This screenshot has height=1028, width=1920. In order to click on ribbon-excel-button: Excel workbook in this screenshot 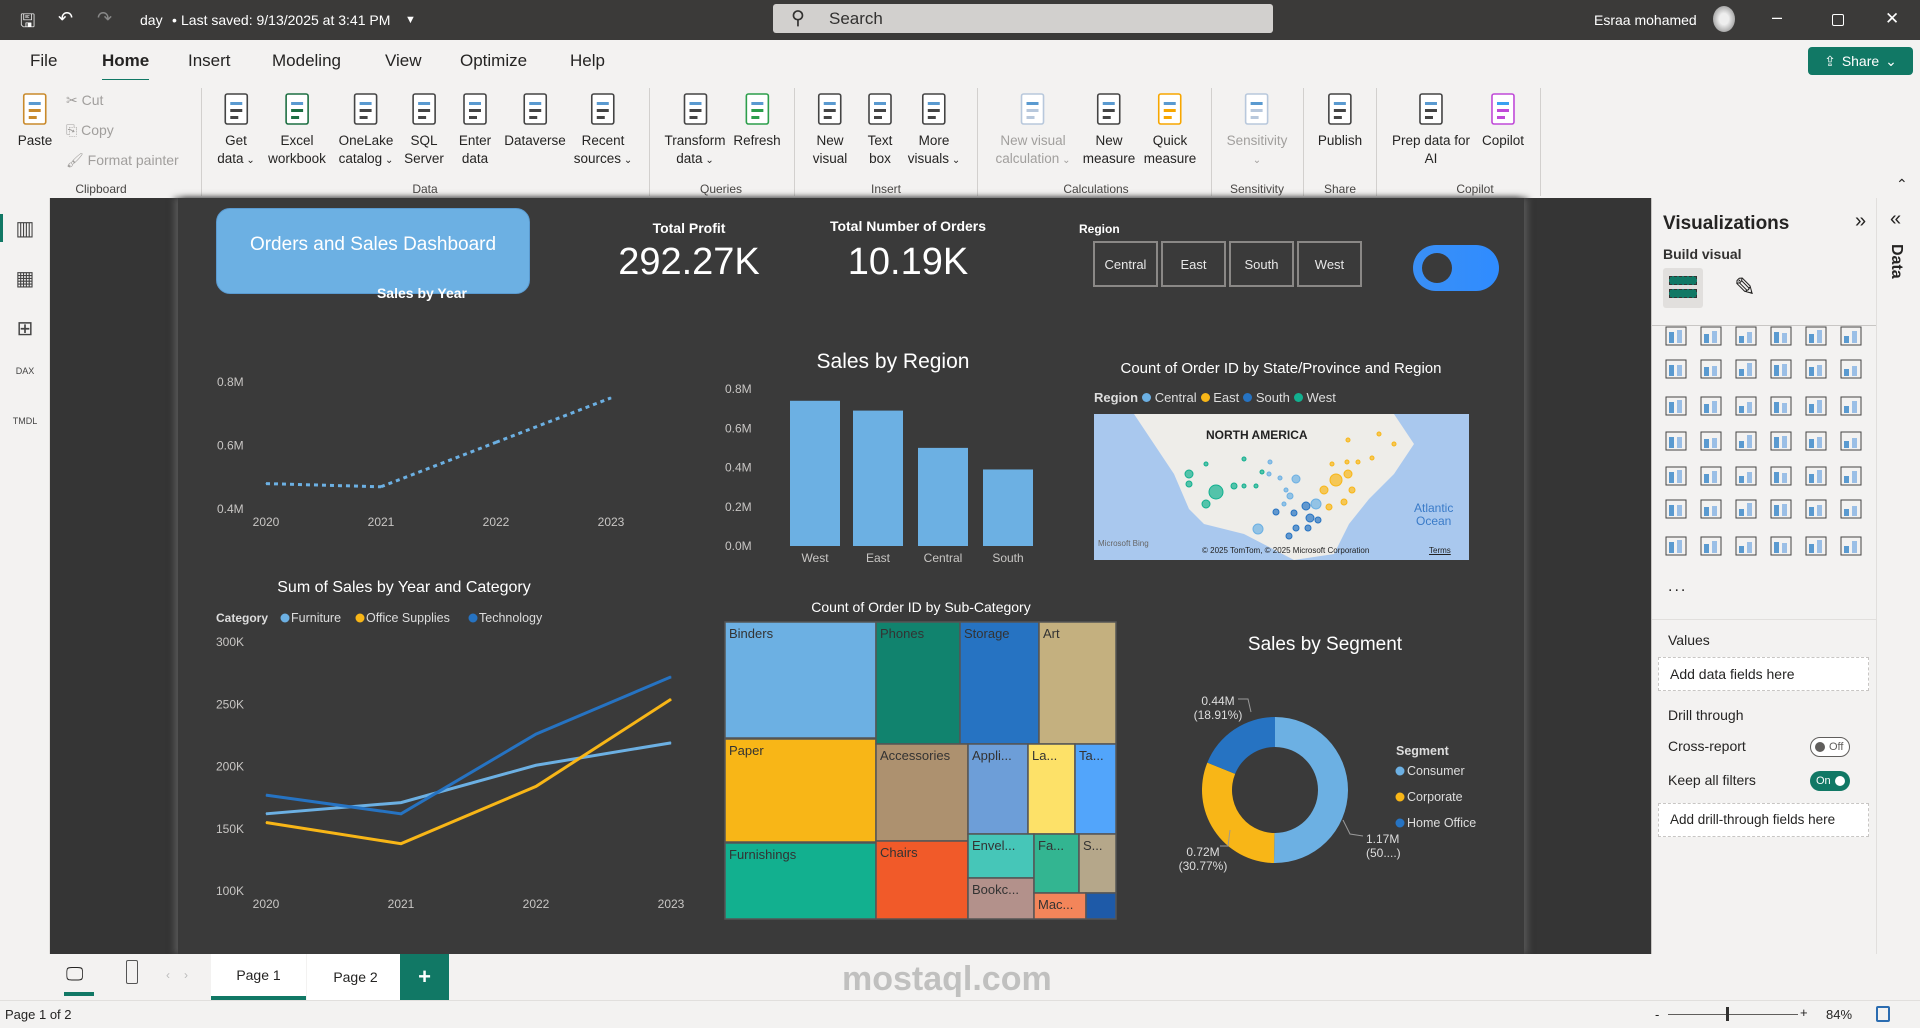, I will do `click(297, 129)`.